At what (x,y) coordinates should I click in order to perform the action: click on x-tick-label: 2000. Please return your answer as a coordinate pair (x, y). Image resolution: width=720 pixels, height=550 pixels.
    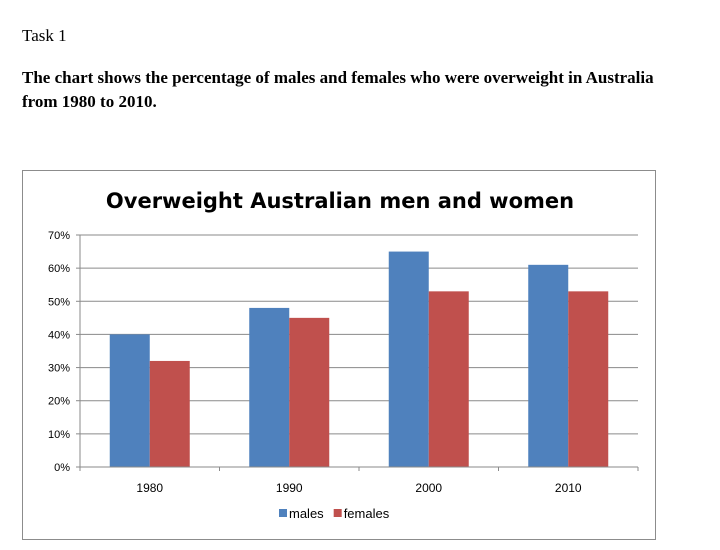
    Looking at the image, I should click on (428, 488).